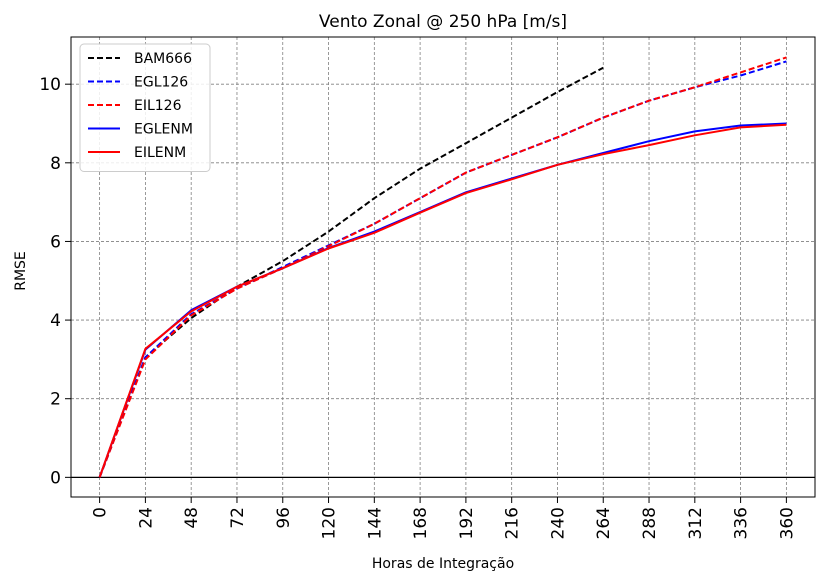 This screenshot has height=582, width=826. Describe the element at coordinates (421, 523) in the screenshot. I see `x-tick-label: 168` at that location.